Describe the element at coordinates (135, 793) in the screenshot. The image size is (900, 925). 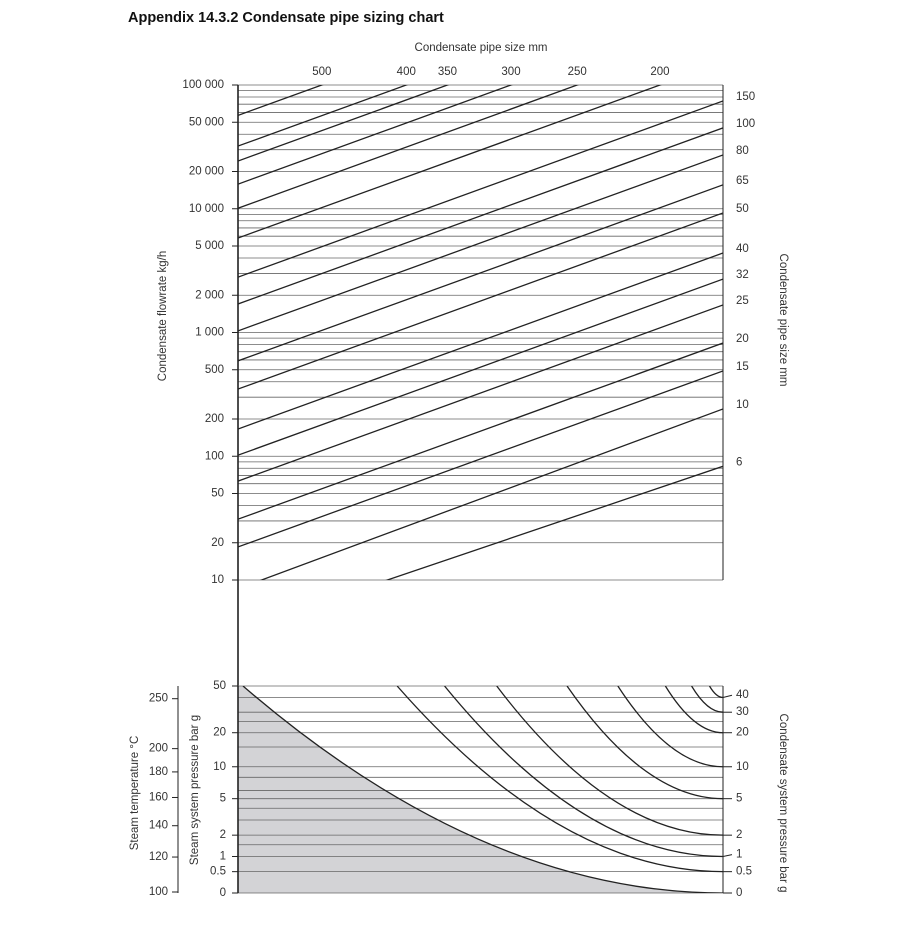
I see `temperature-axis-title: Steam temperature °C` at that location.